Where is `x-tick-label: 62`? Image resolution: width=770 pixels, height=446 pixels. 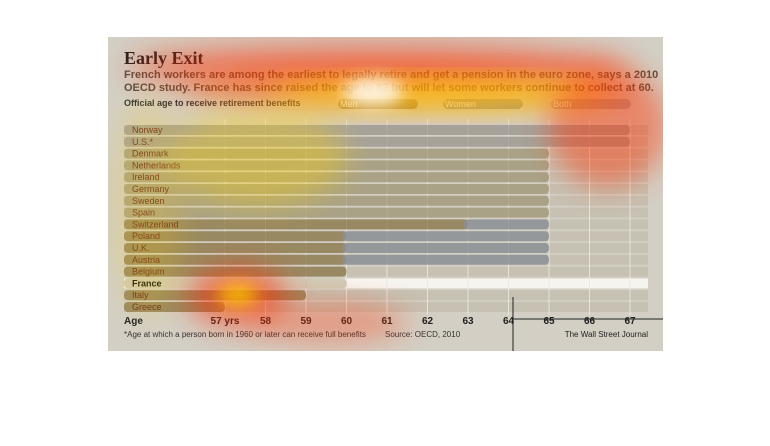 x-tick-label: 62 is located at coordinates (428, 321).